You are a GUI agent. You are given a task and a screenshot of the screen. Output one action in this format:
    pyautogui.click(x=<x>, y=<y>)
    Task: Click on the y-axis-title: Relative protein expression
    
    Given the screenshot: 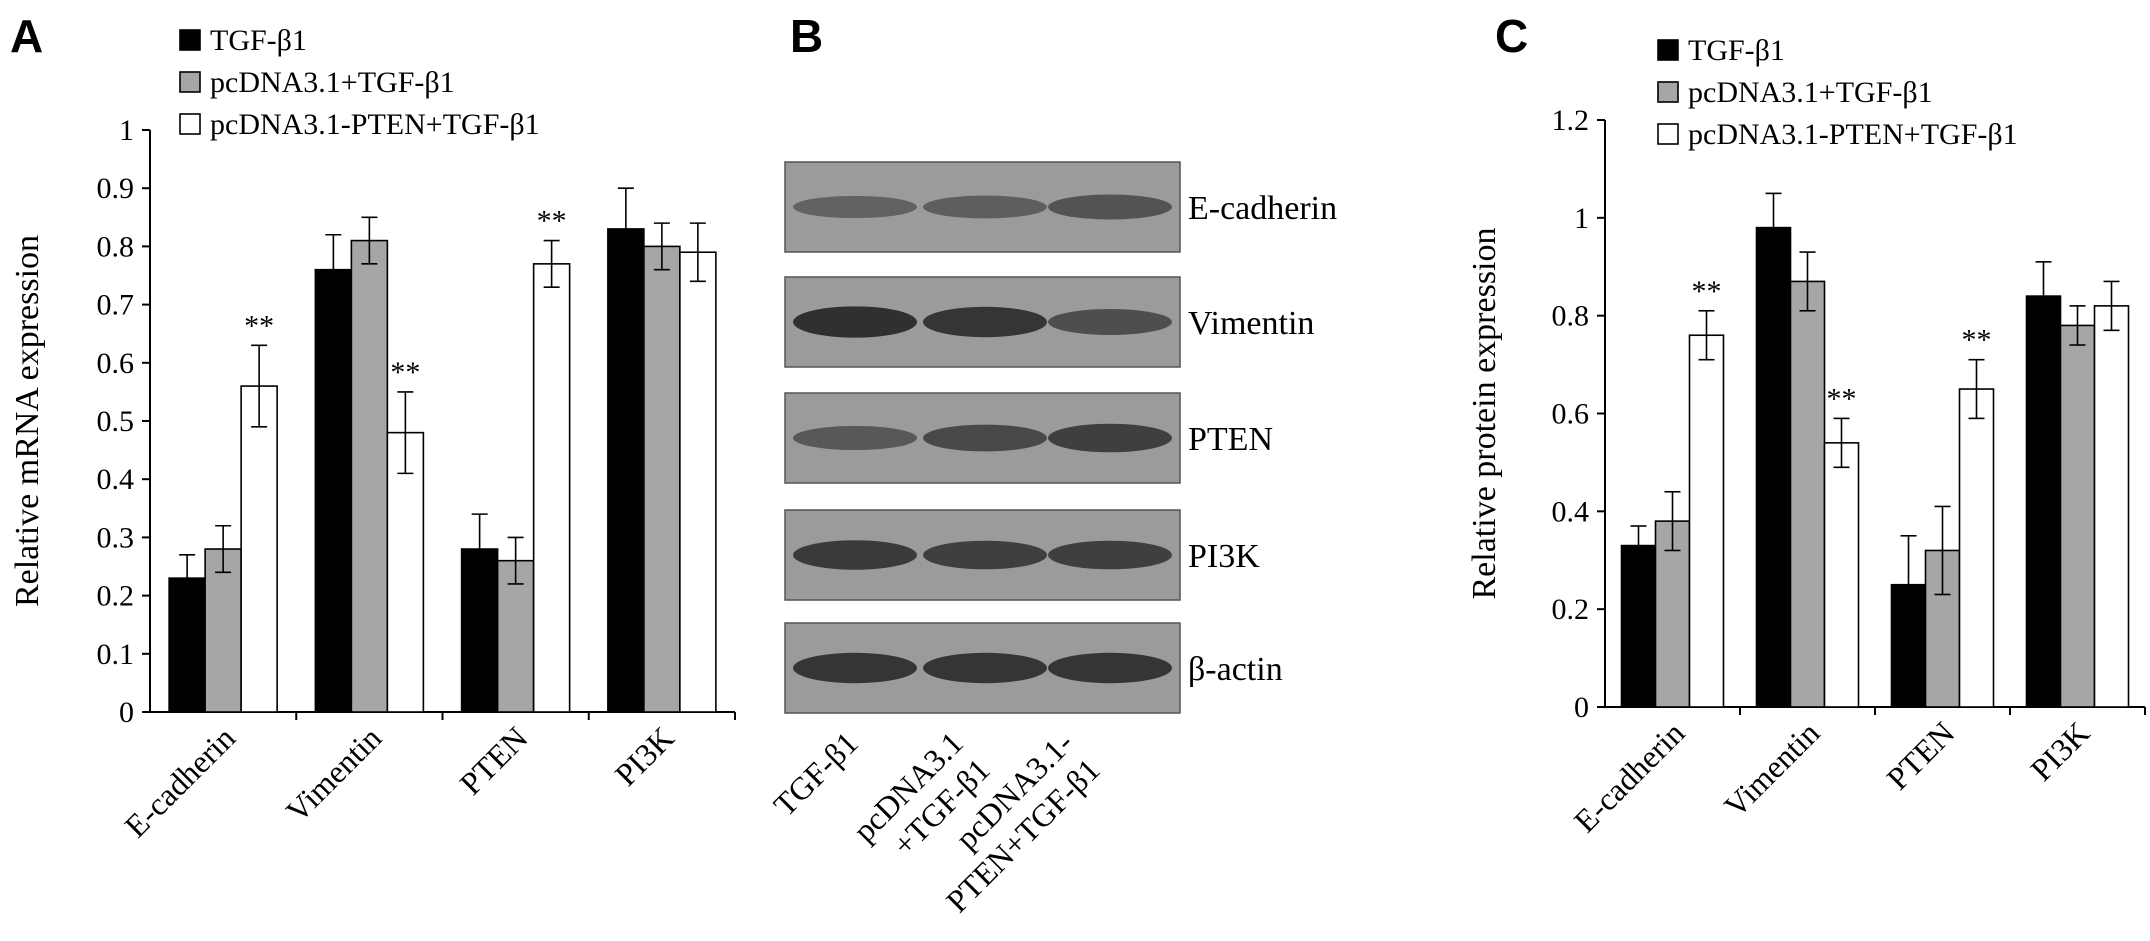 What is the action you would take?
    pyautogui.click(x=1484, y=413)
    